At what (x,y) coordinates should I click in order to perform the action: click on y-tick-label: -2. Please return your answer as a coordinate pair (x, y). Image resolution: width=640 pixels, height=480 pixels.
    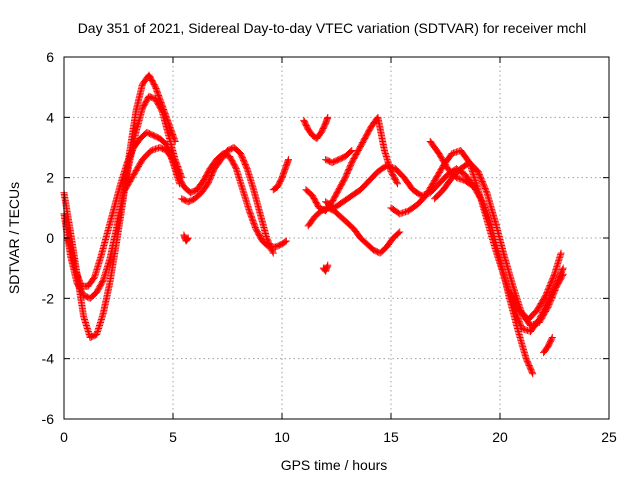
    Looking at the image, I should click on (48, 298).